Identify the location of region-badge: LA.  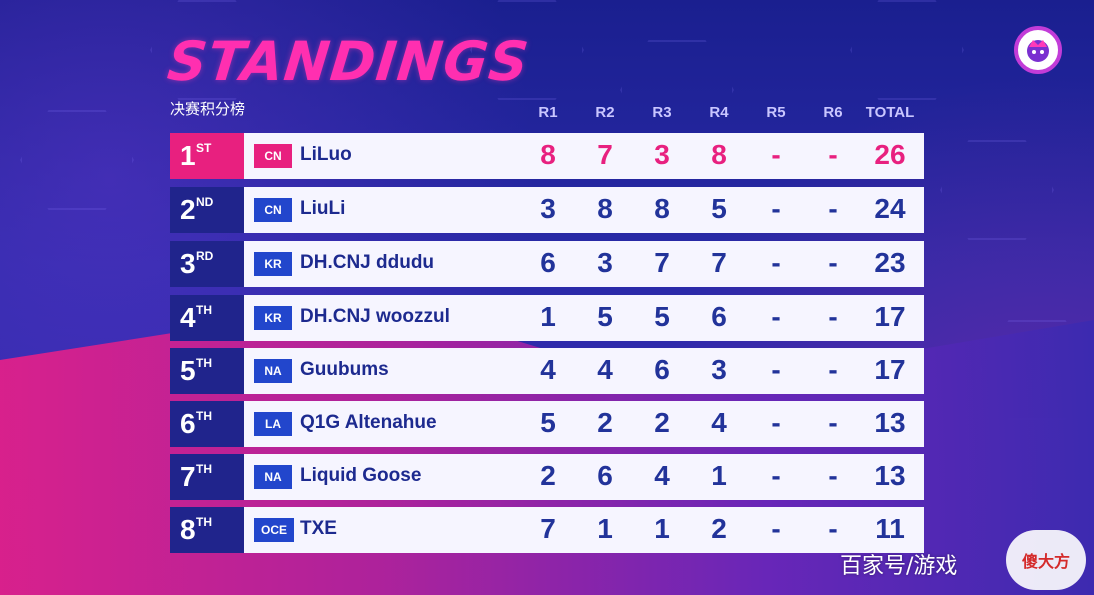
(273, 424).